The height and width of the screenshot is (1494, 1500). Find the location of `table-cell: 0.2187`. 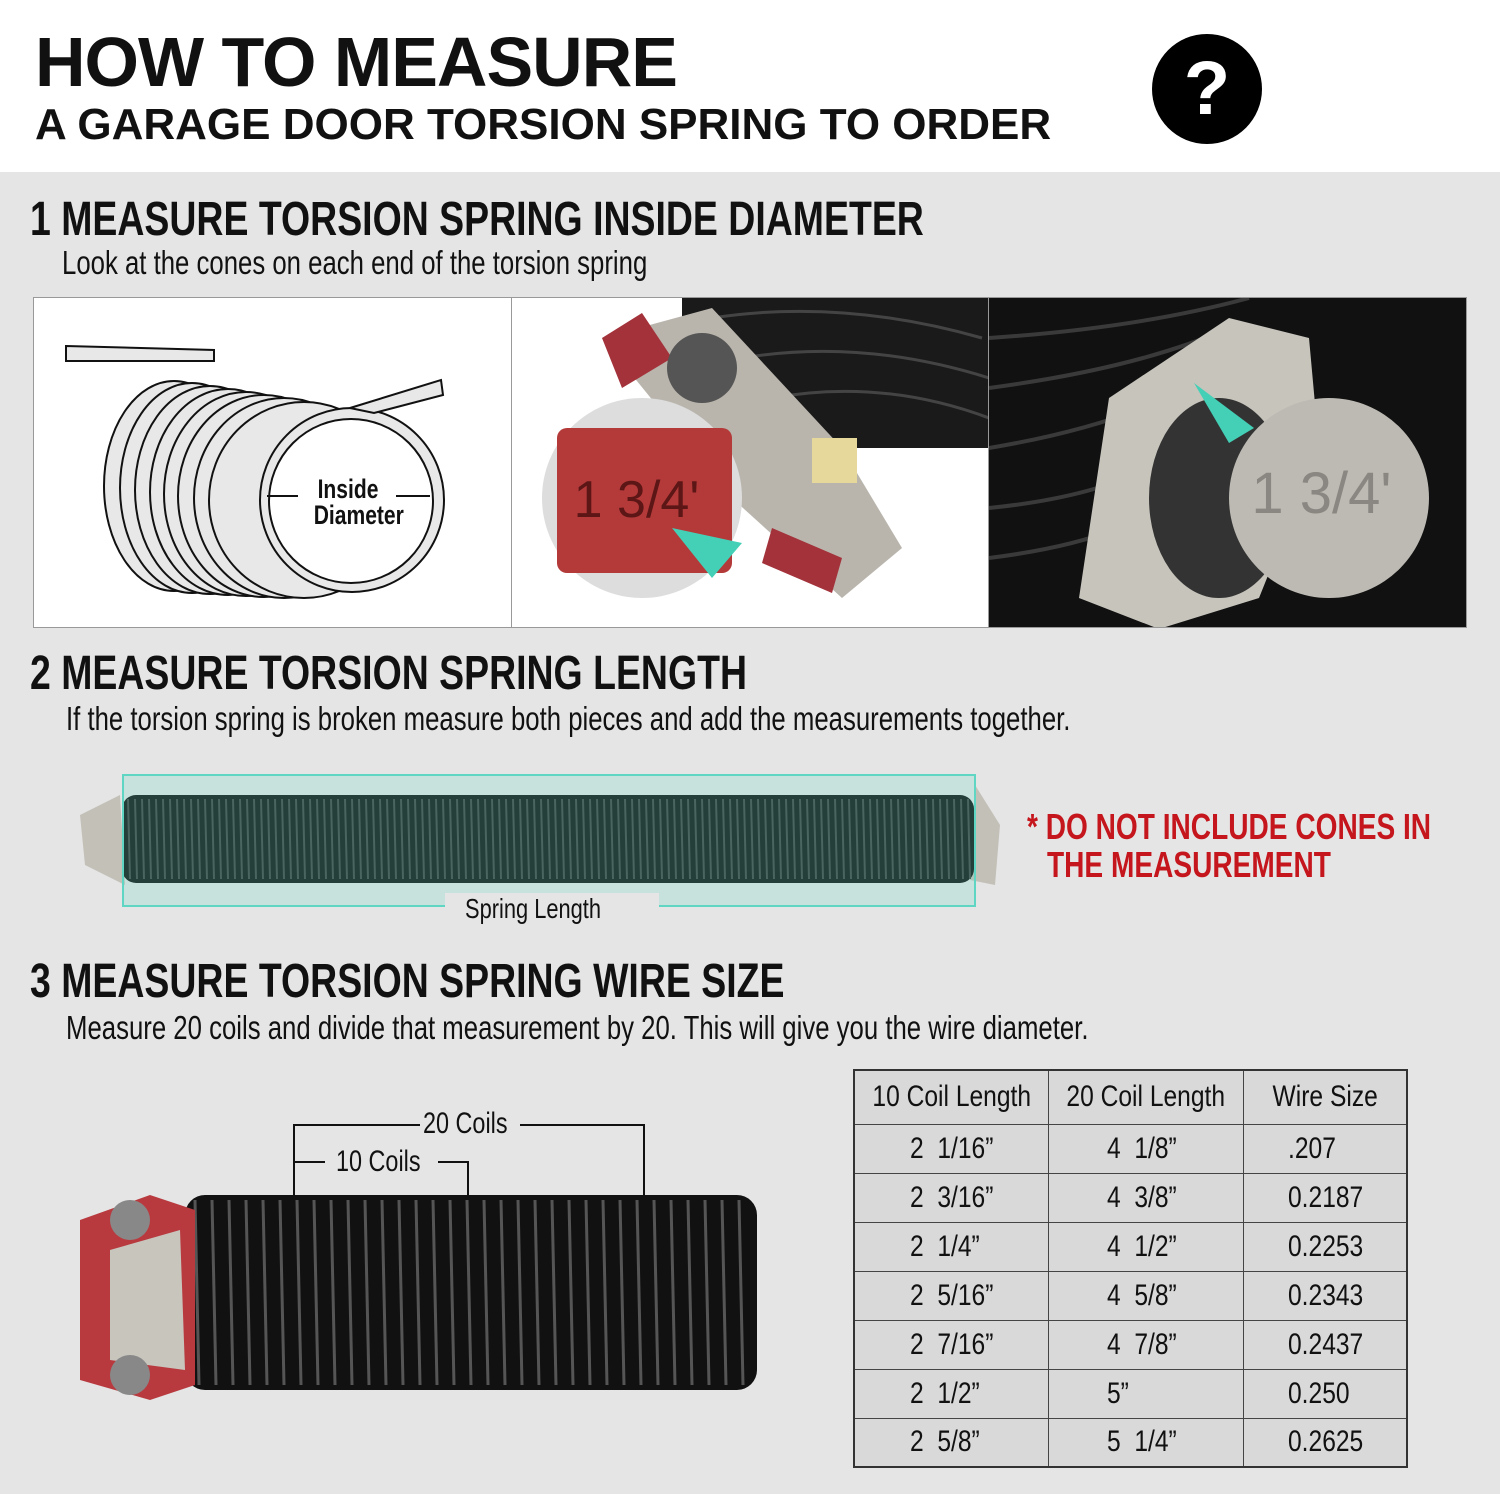

table-cell: 0.2187 is located at coordinates (1325, 1197).